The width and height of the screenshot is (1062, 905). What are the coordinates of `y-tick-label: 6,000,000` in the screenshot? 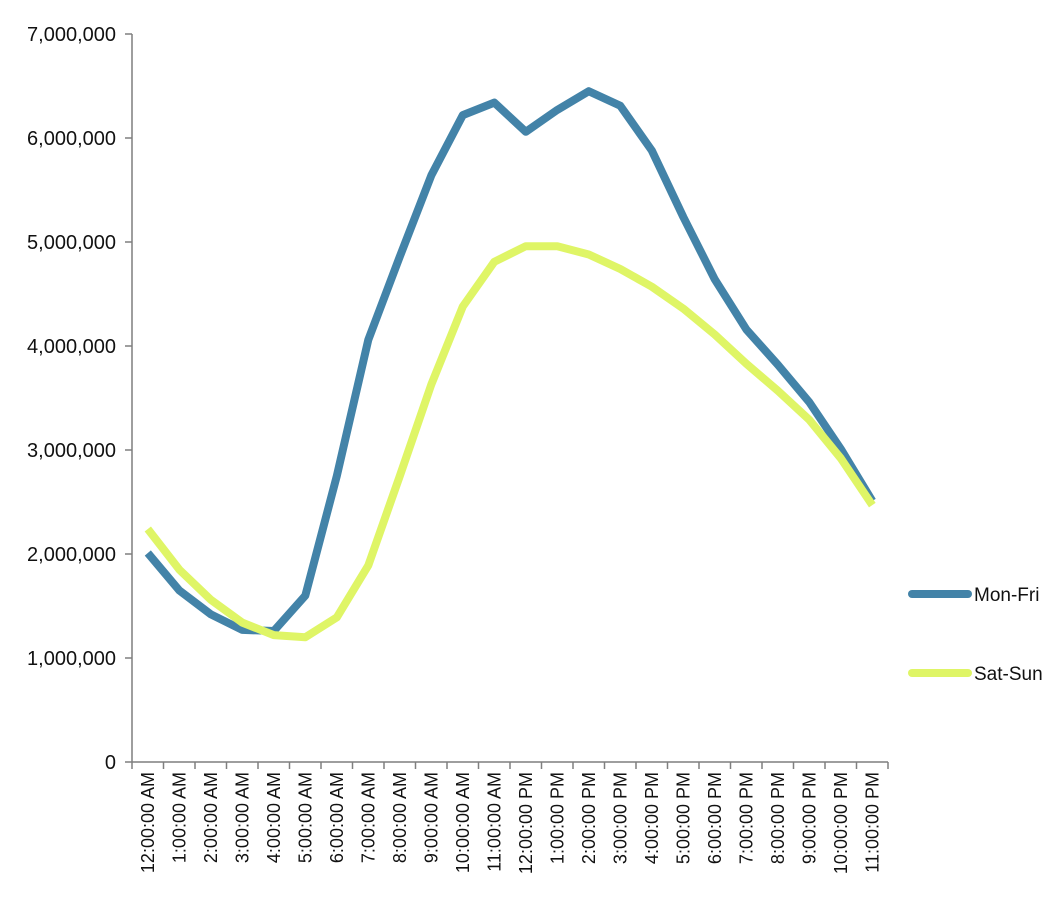 It's located at (71, 139).